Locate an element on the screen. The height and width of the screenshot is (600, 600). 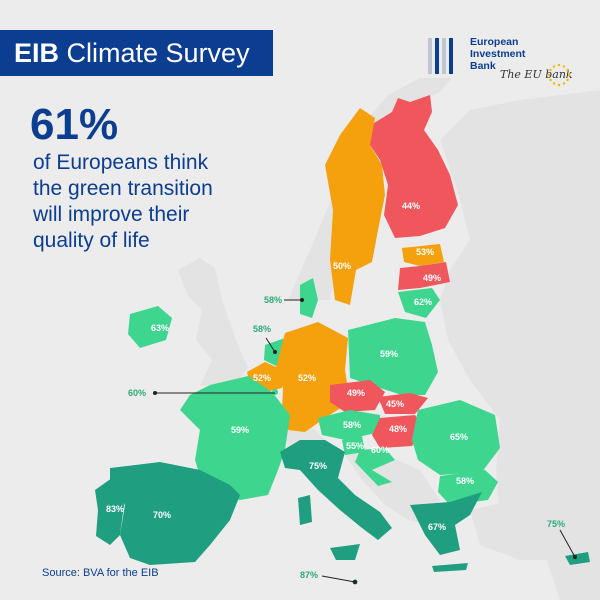
headline-percentage: 61% is located at coordinates (74, 124).